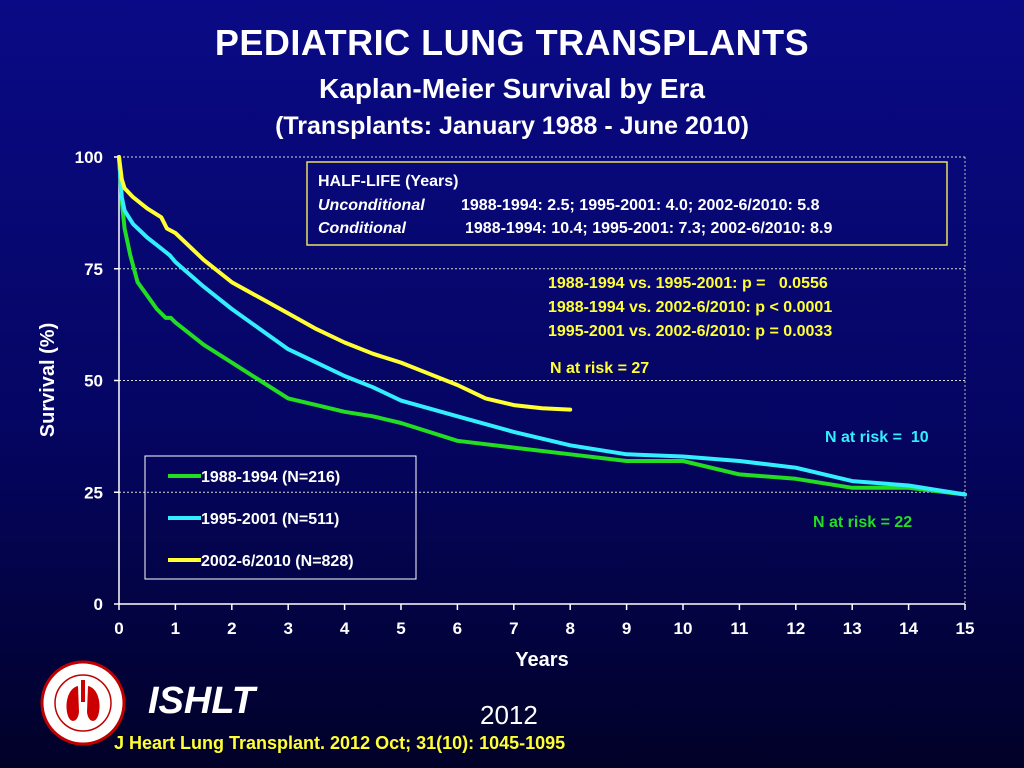 This screenshot has width=1024, height=768. I want to click on y-tick-label-50: 50, so click(93, 381).